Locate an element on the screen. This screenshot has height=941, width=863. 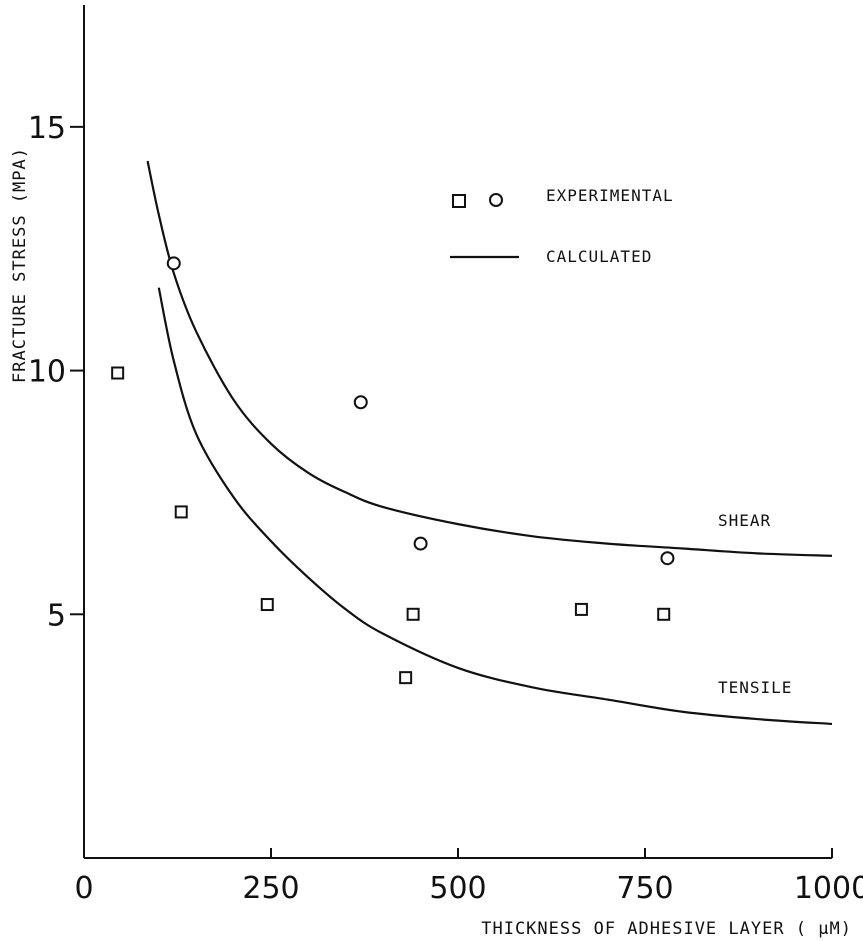
shear-curve-label: SHEAR is located at coordinates (744, 520).